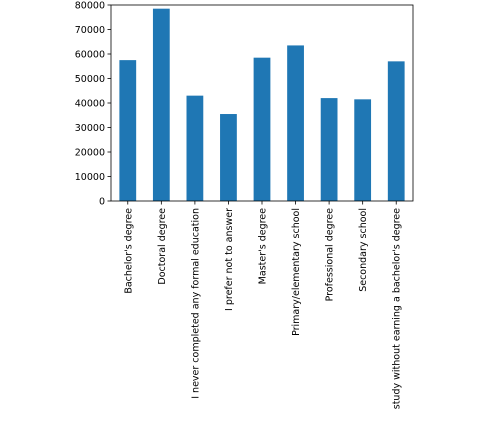 Image resolution: width=490 pixels, height=434 pixels. What do you see at coordinates (90, 177) in the screenshot?
I see `y-tick-label: 10000` at bounding box center [90, 177].